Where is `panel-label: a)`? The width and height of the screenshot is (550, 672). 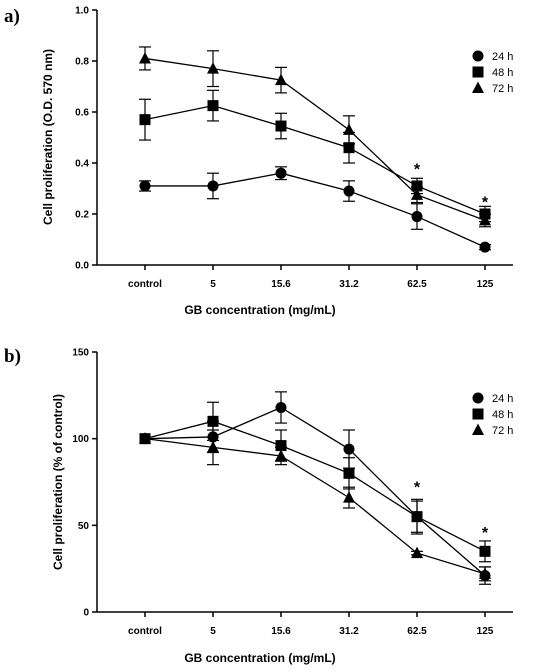
panel-label: a) is located at coordinates (12, 16).